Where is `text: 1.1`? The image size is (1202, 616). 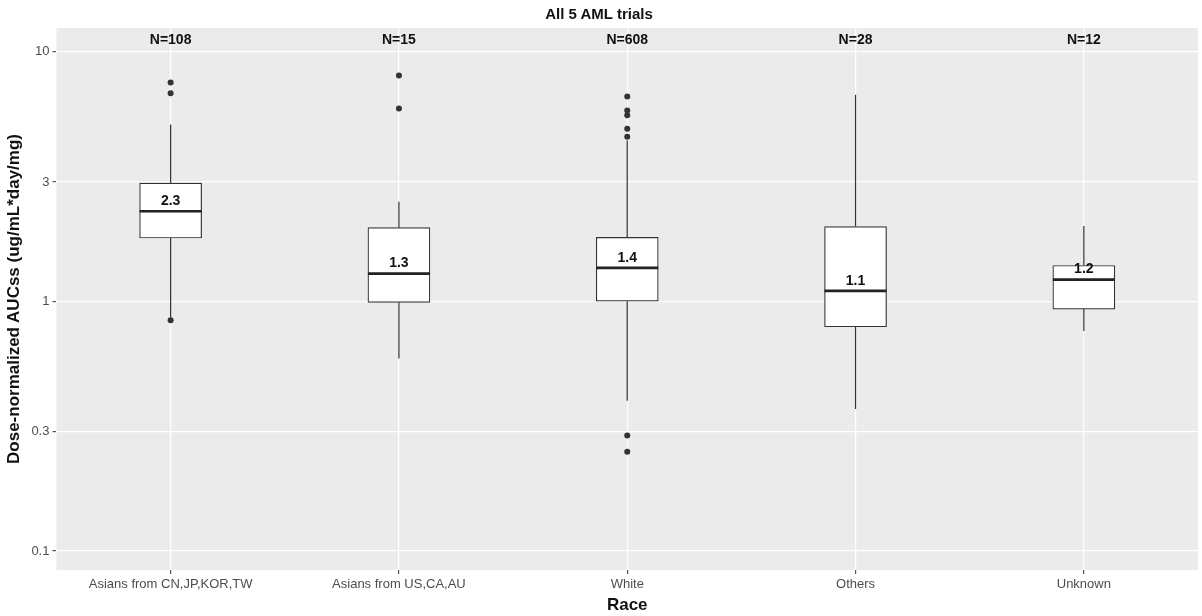
text: 1.1 is located at coordinates (855, 279).